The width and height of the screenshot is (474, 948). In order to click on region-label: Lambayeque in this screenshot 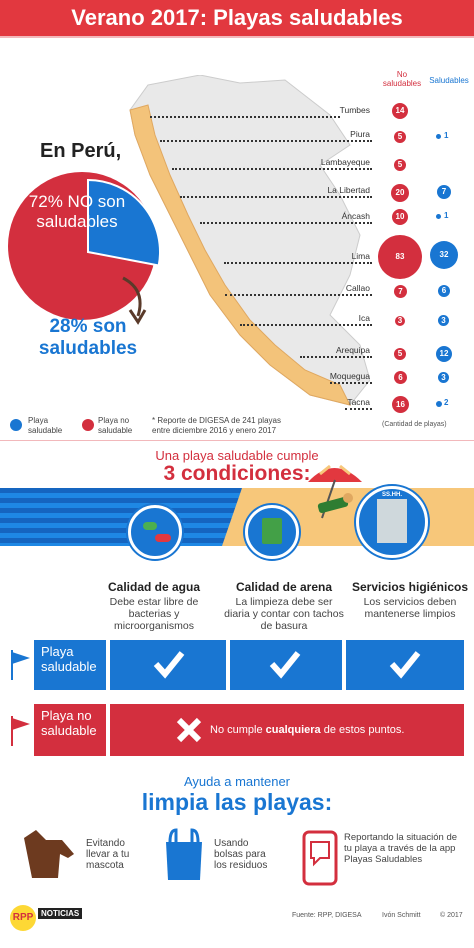, I will do `click(345, 162)`.